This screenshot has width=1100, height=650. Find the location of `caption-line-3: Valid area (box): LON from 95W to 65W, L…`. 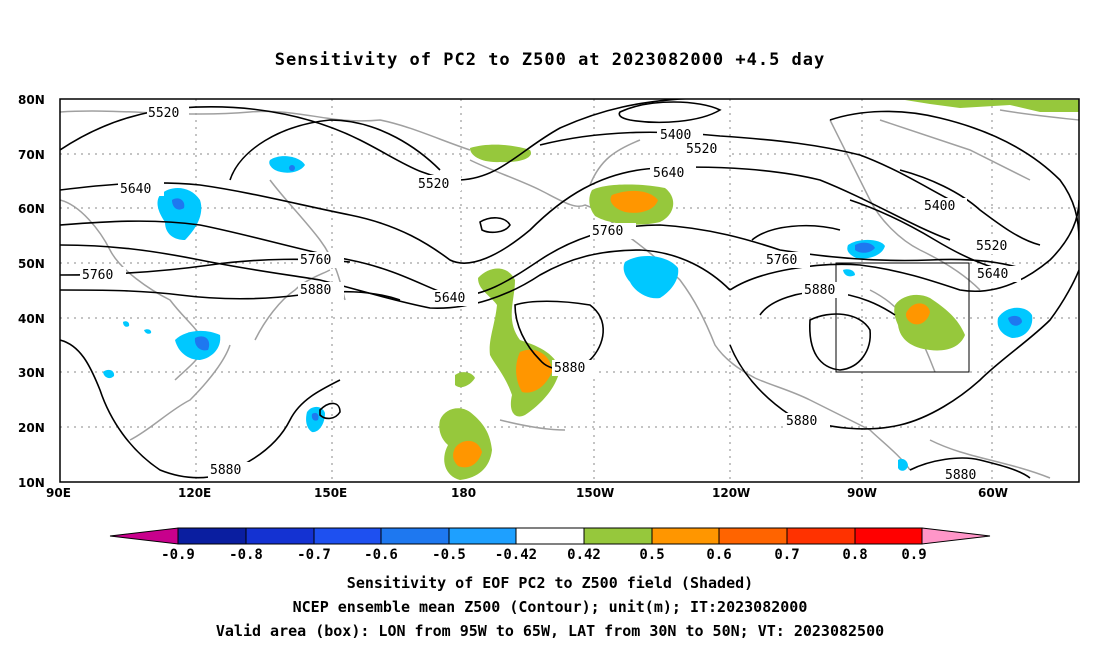

caption-line-3: Valid area (box): LON from 95W to 65W, L… is located at coordinates (550, 631).